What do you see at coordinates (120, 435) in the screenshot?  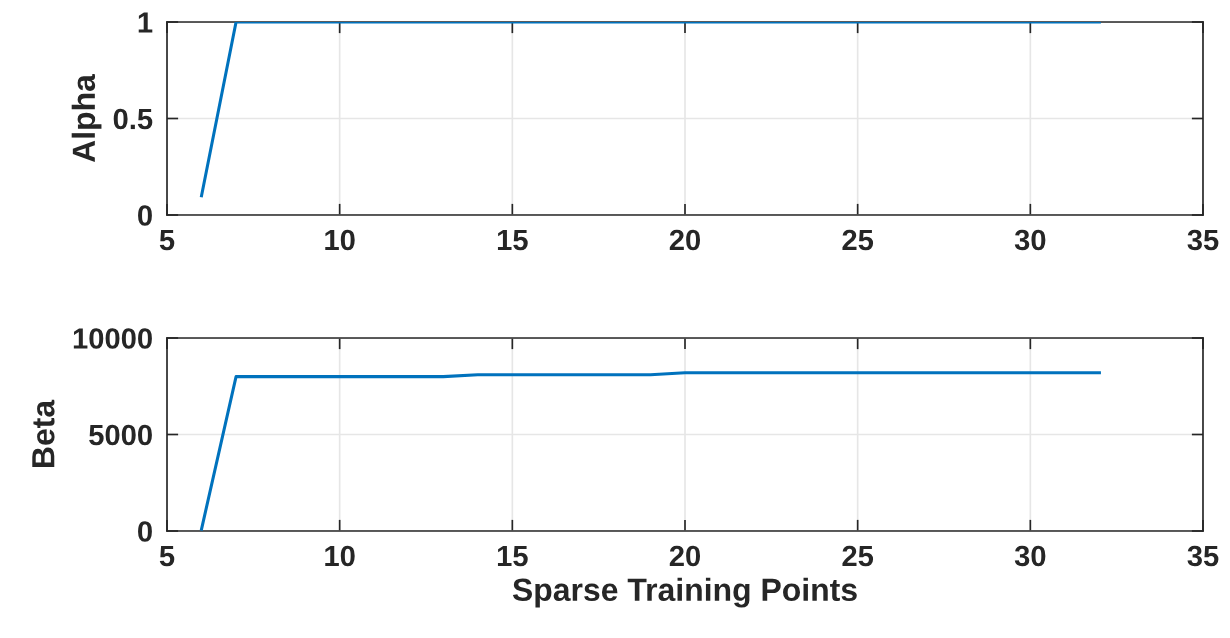 I see `y-tick-label: 5000` at bounding box center [120, 435].